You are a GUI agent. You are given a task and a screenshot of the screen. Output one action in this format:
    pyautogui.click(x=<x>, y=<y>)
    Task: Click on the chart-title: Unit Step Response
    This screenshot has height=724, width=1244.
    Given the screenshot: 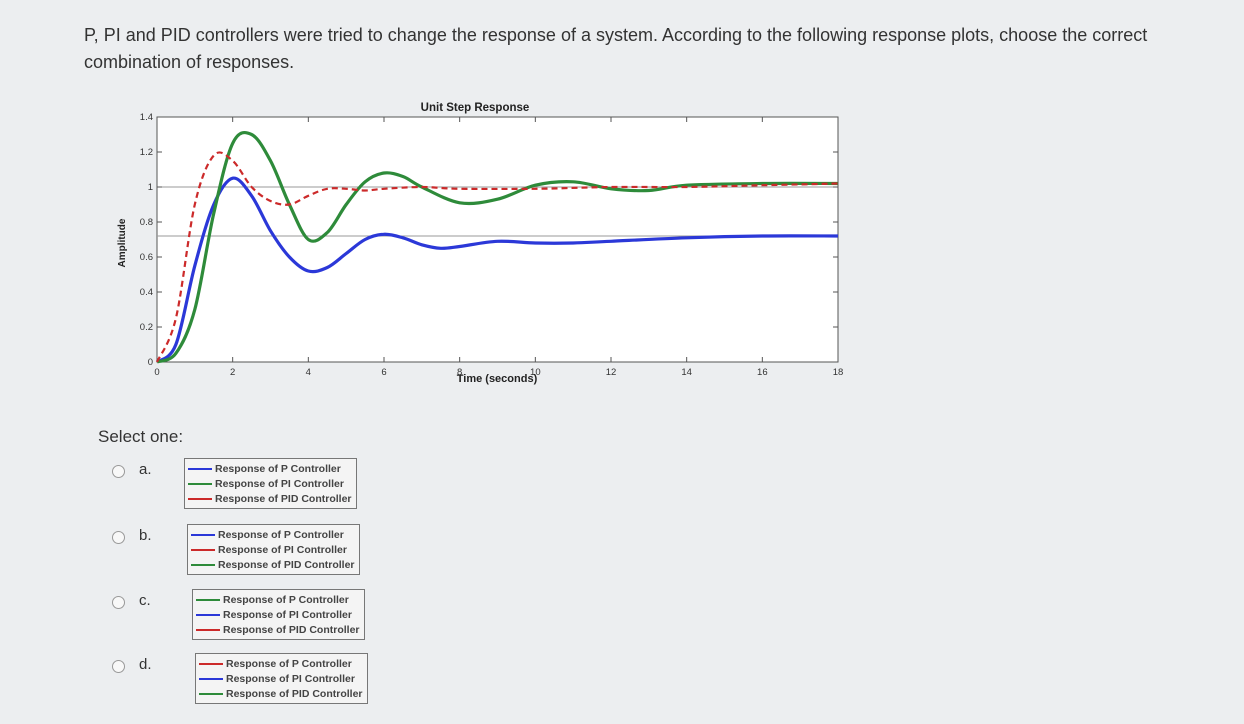 What is the action you would take?
    pyautogui.click(x=475, y=108)
    